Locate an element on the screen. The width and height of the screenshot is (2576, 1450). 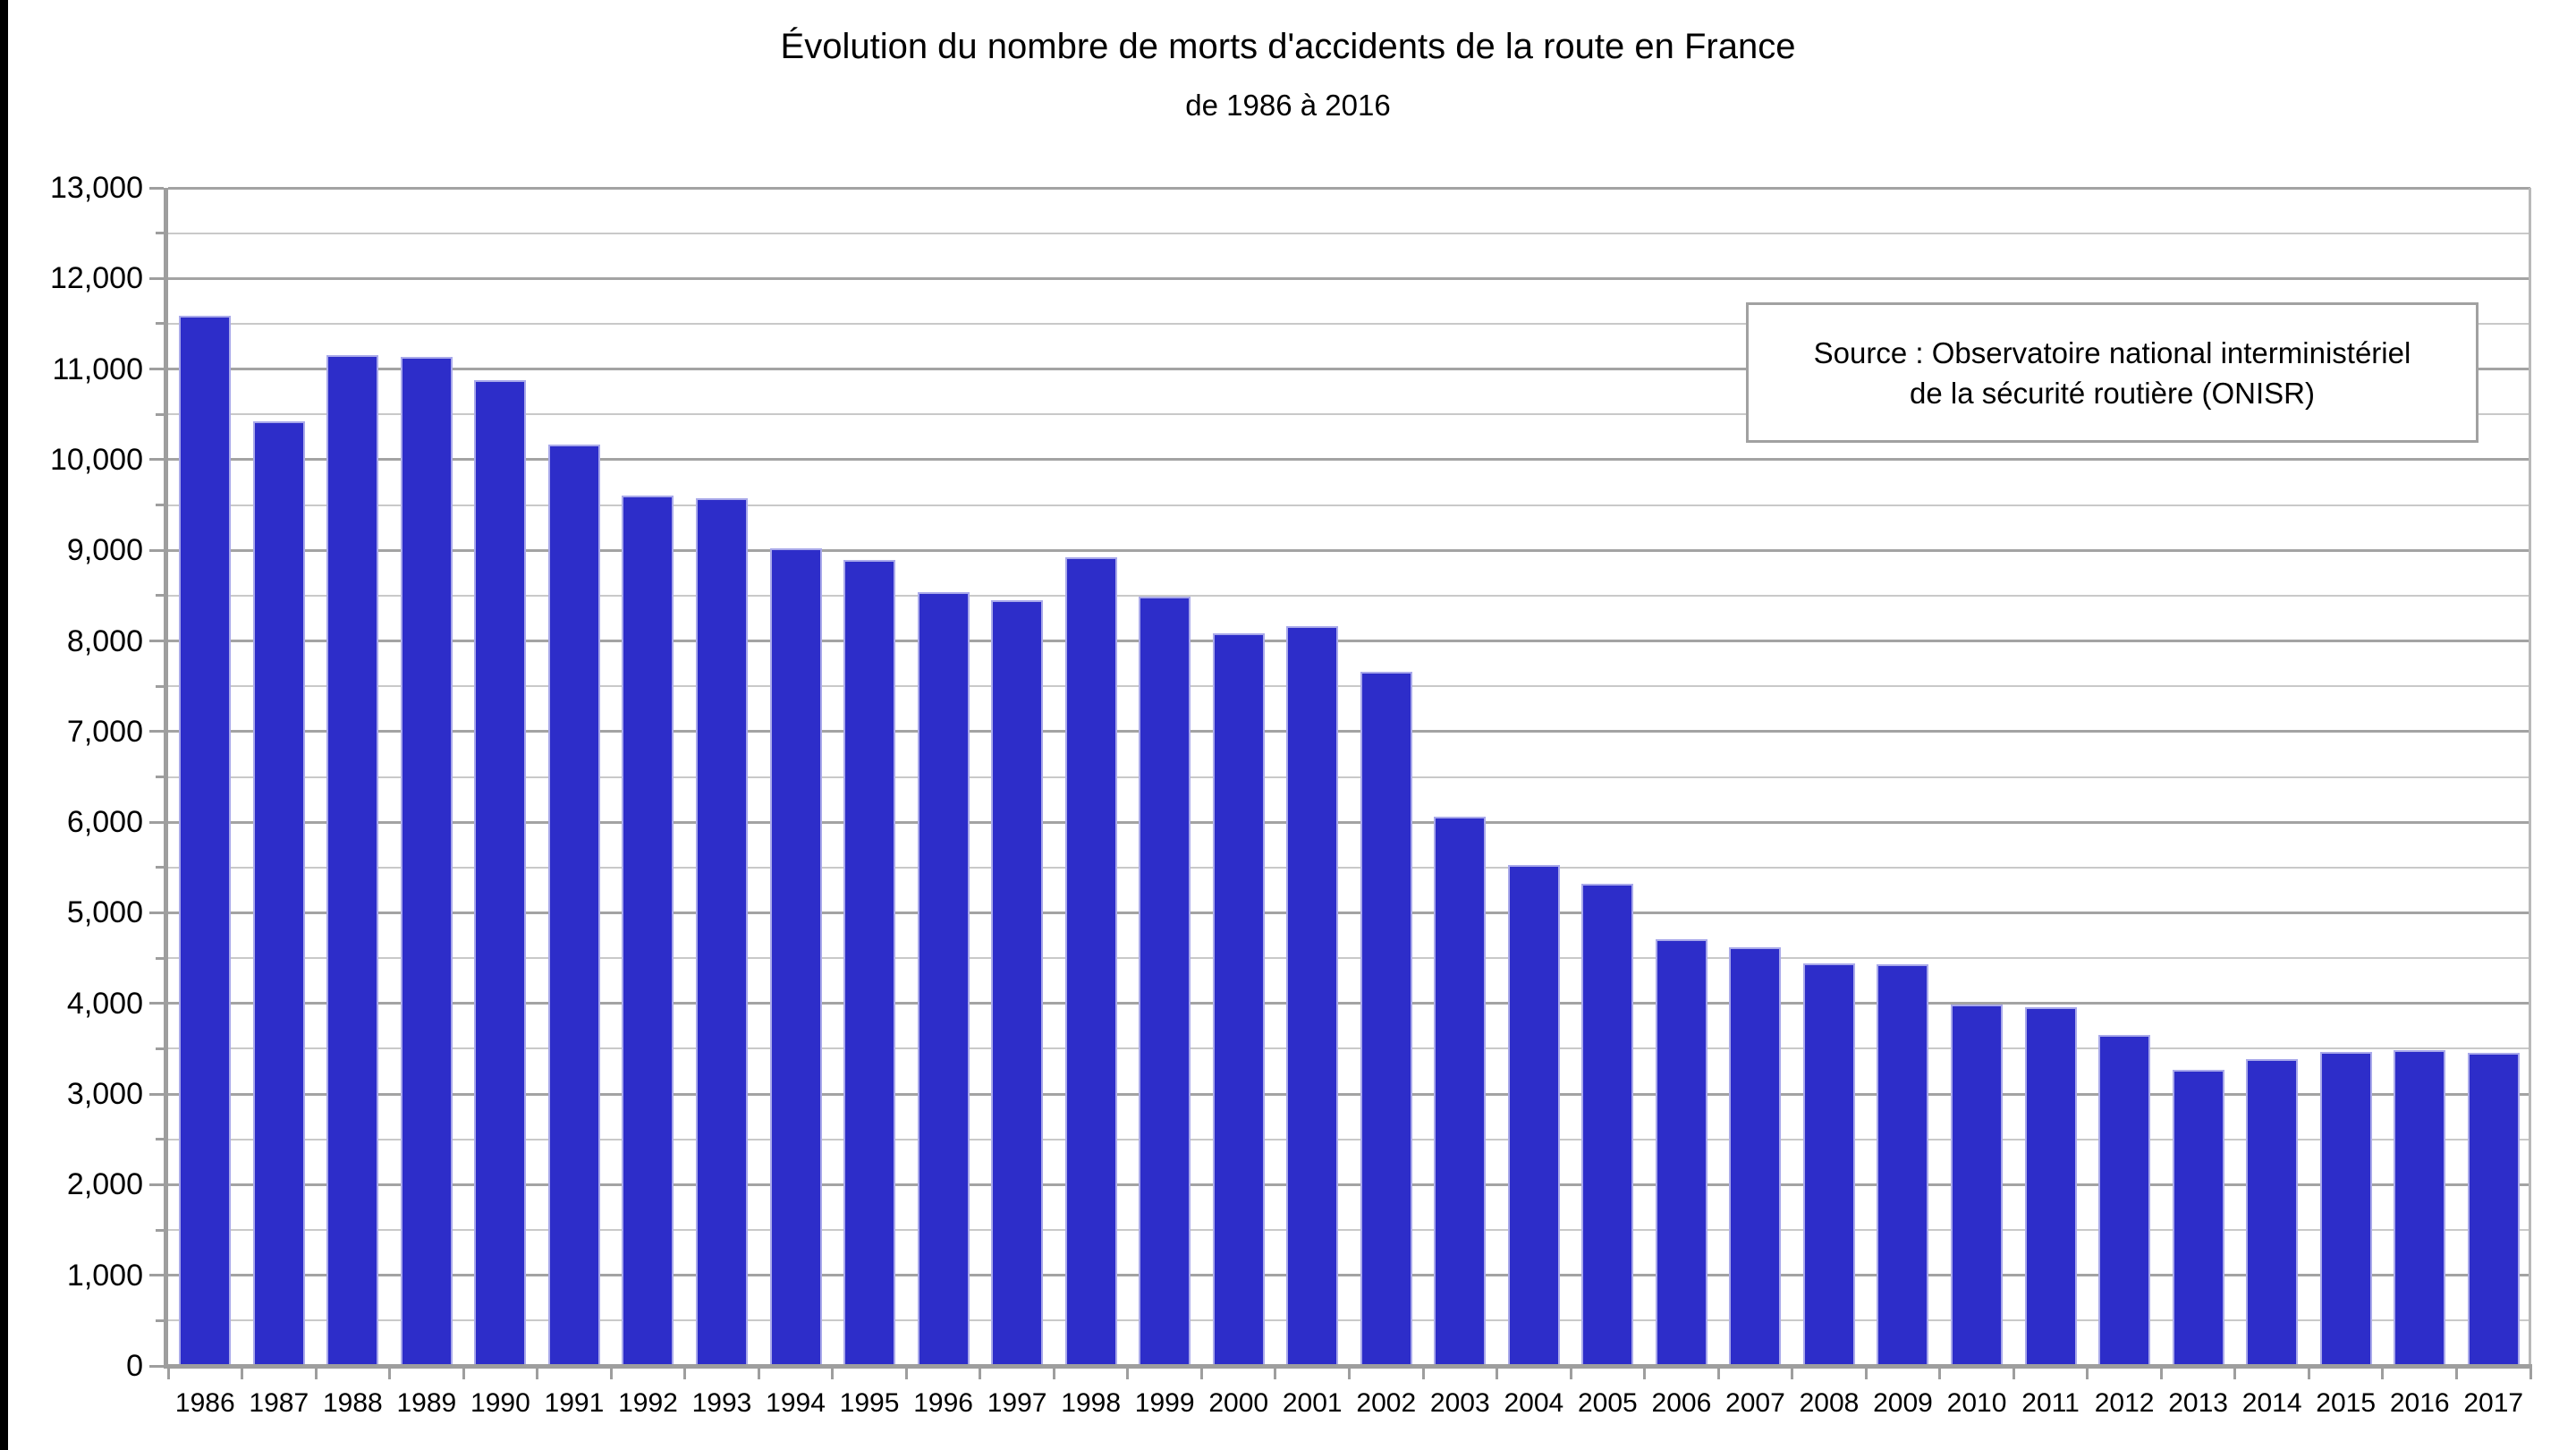
bar-2003 is located at coordinates (1460, 1091).